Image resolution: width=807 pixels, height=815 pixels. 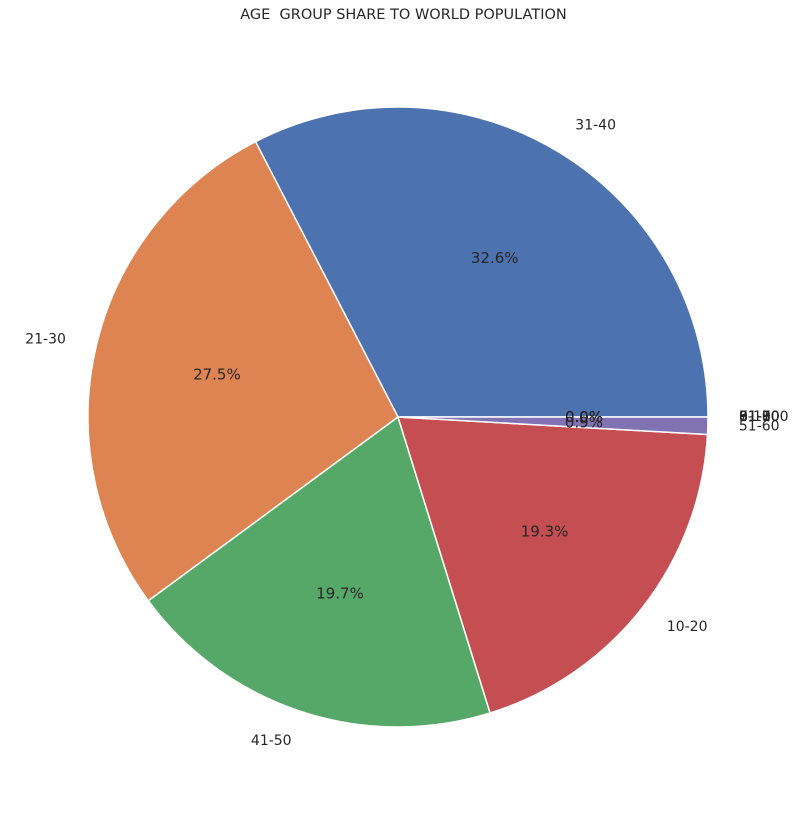 What do you see at coordinates (495, 258) in the screenshot?
I see `slice-percent-31-40: 32.6%` at bounding box center [495, 258].